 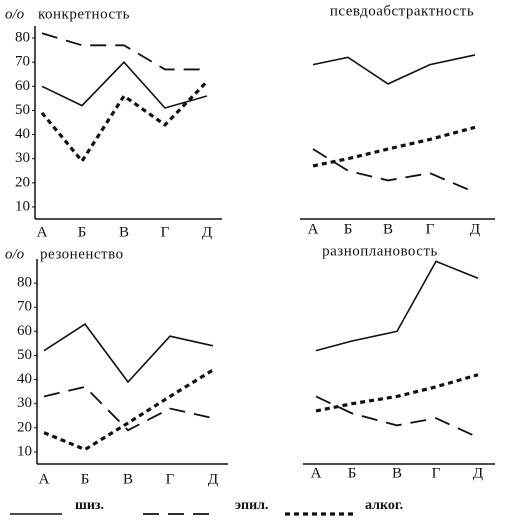 What do you see at coordinates (402, 11) in the screenshot?
I see `chart-title: псевдоабстрактность` at bounding box center [402, 11].